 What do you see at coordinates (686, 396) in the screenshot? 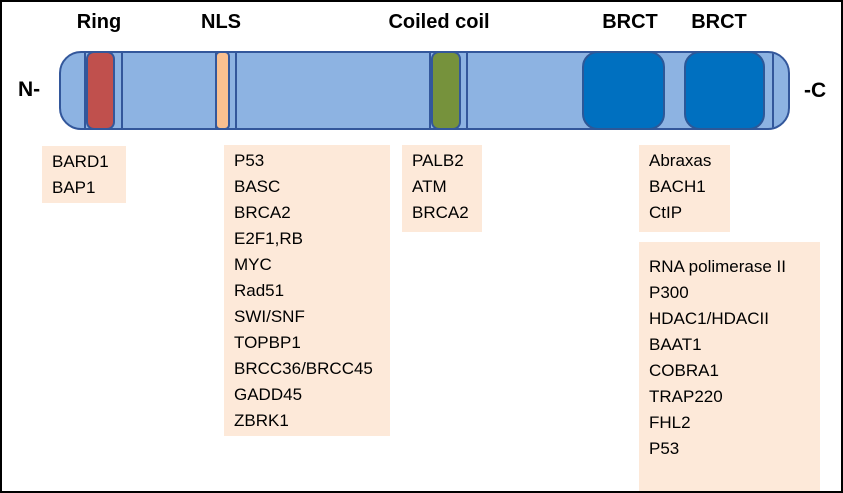
I see `interaction-item: TRAP220` at bounding box center [686, 396].